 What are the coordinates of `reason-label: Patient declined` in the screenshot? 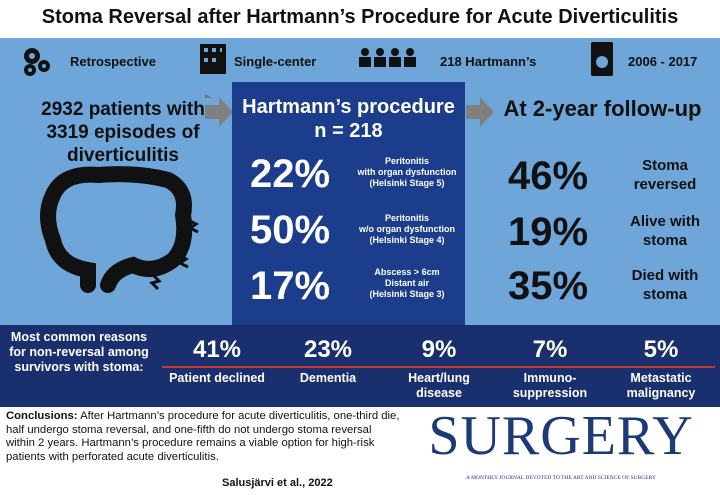 It's located at (217, 378).